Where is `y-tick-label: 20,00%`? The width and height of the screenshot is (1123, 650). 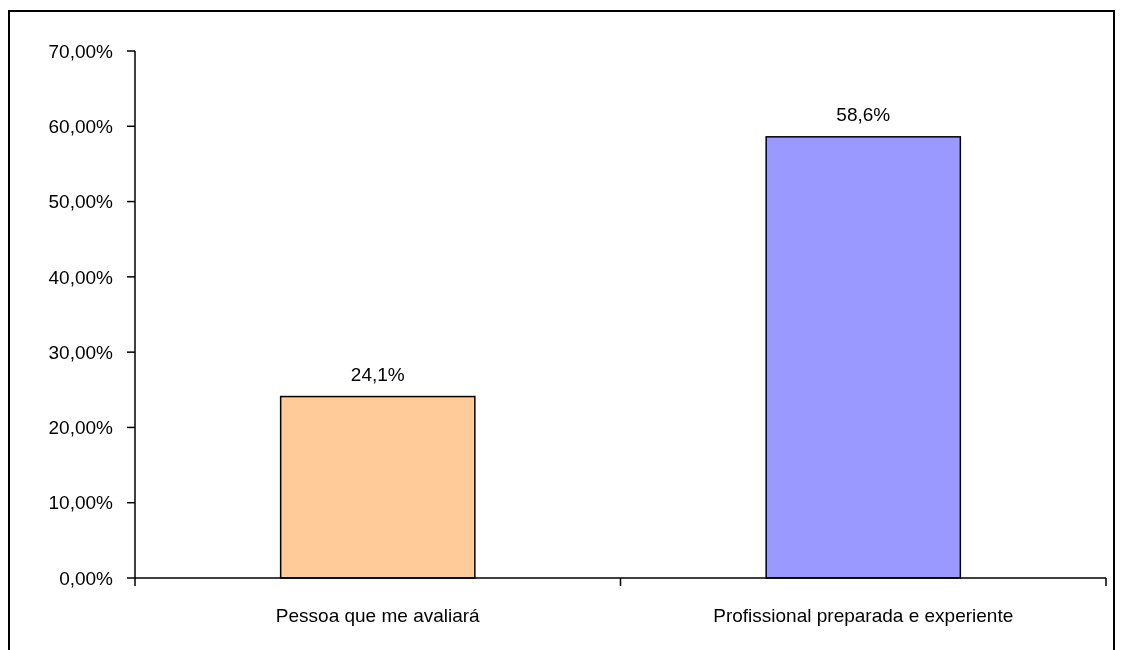
y-tick-label: 20,00% is located at coordinates (81, 428).